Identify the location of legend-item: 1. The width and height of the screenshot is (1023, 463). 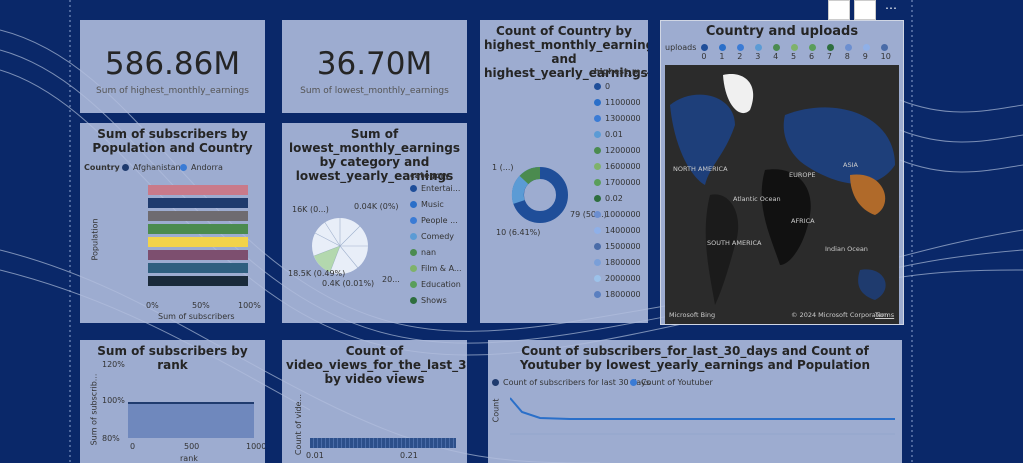
(726, 52).